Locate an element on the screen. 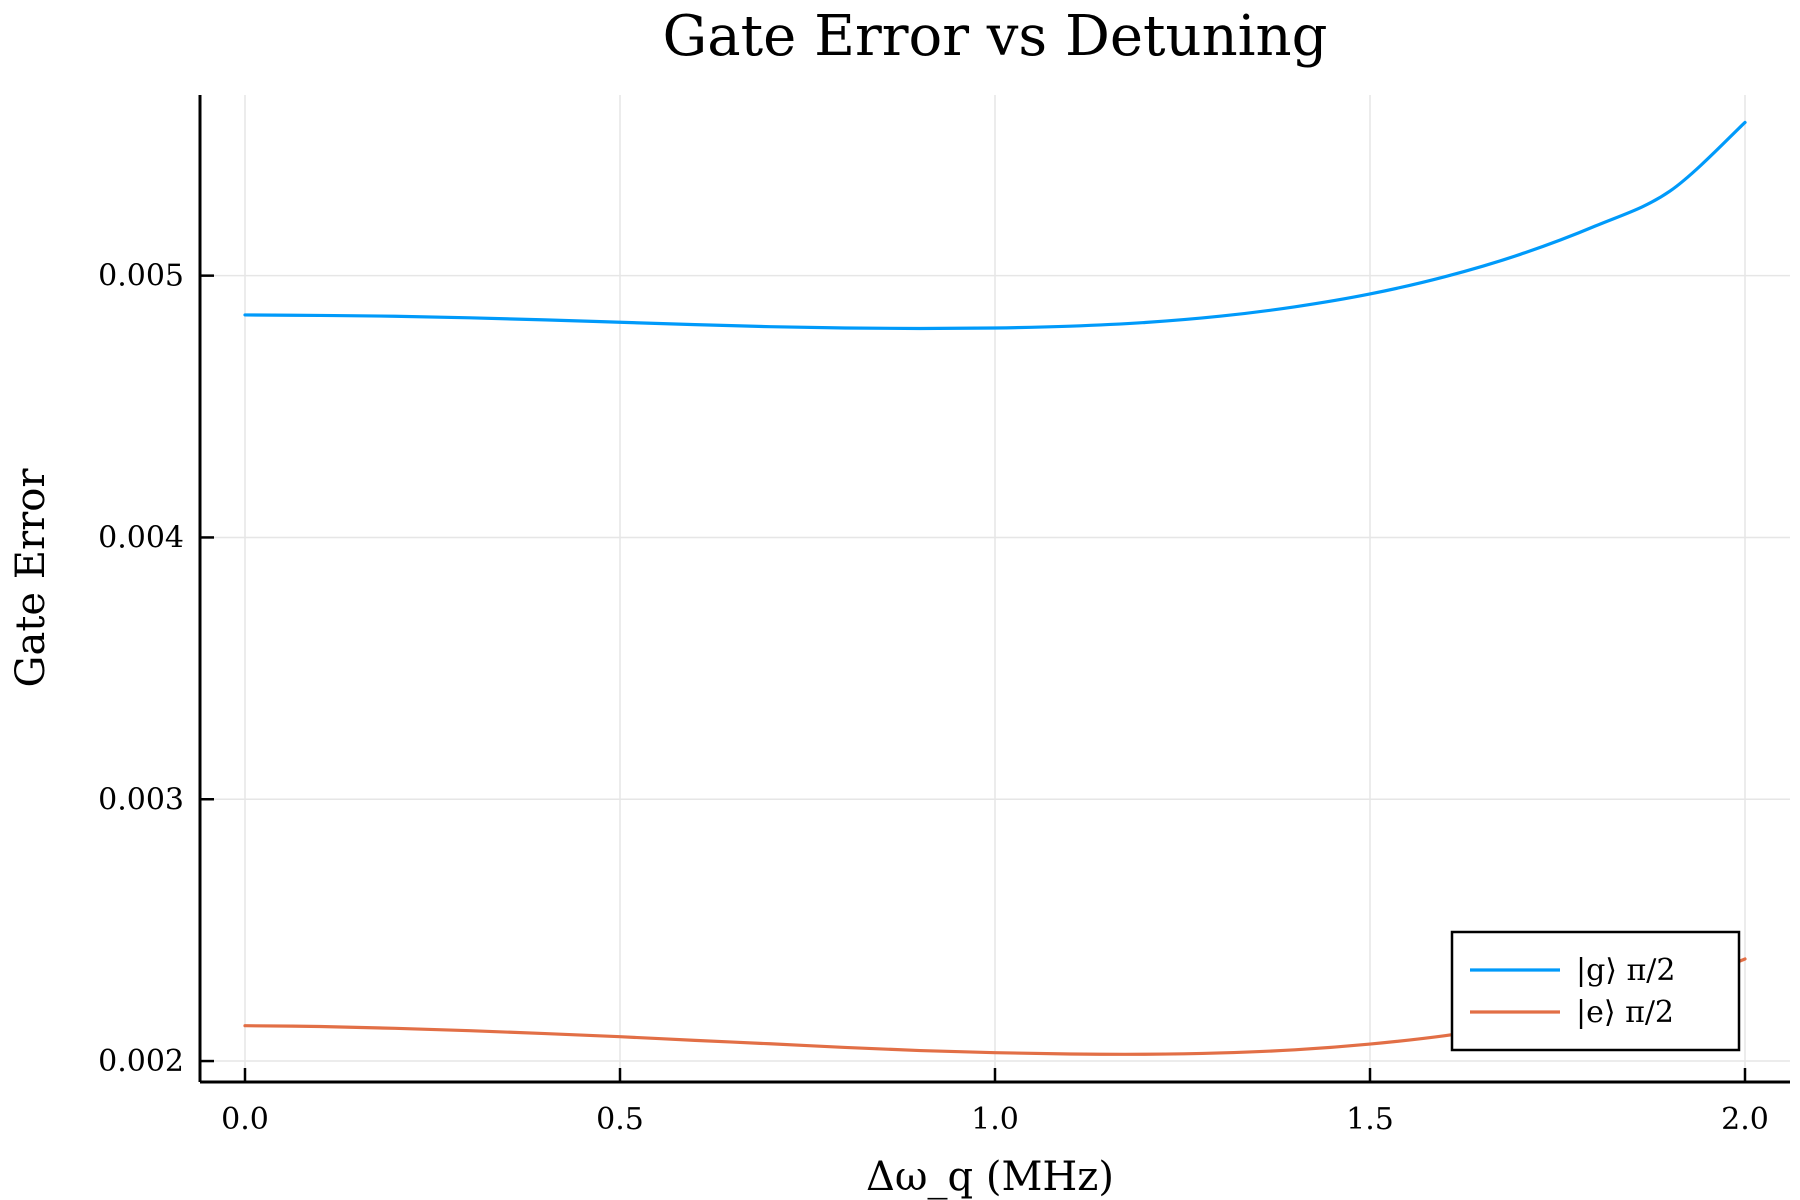  x-tick-label: 0.0 is located at coordinates (245, 1119).